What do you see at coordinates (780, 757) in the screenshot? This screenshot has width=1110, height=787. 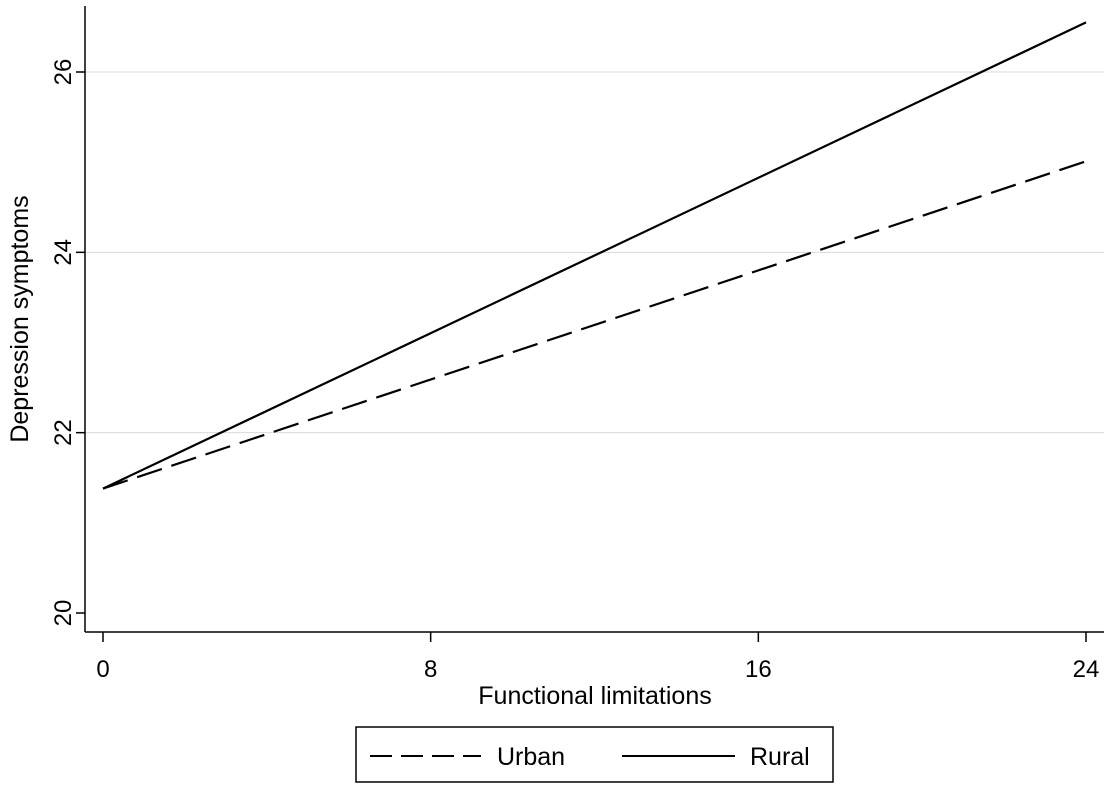 I see `legend-label-rural: Rural` at bounding box center [780, 757].